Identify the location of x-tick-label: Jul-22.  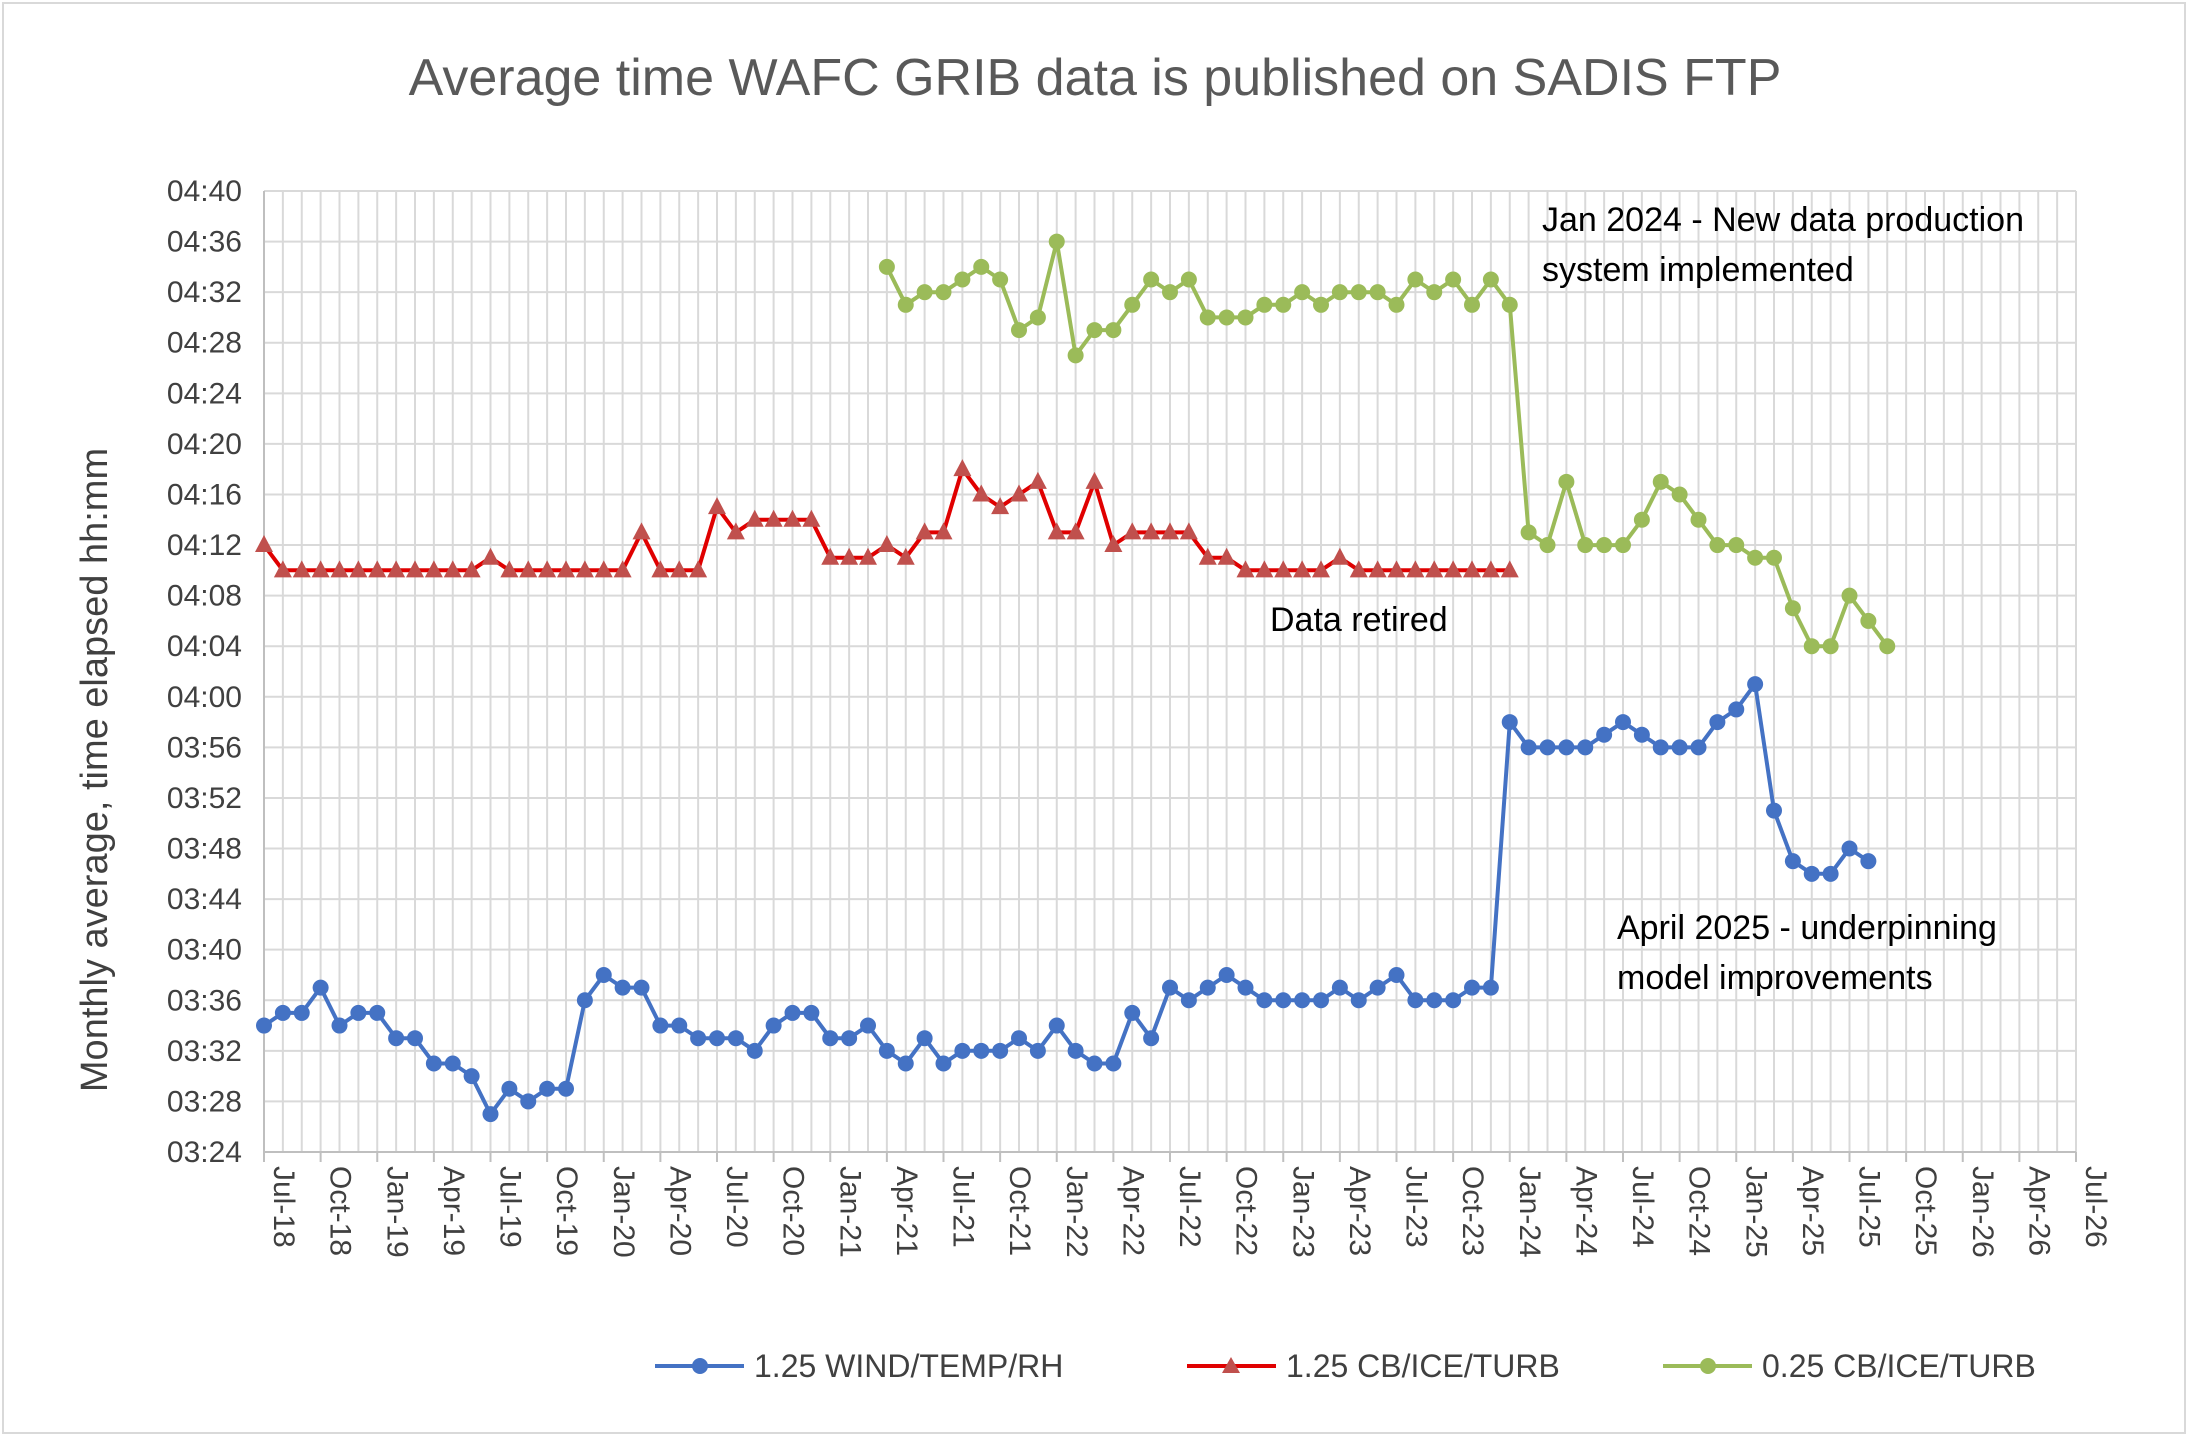
(1189, 1207).